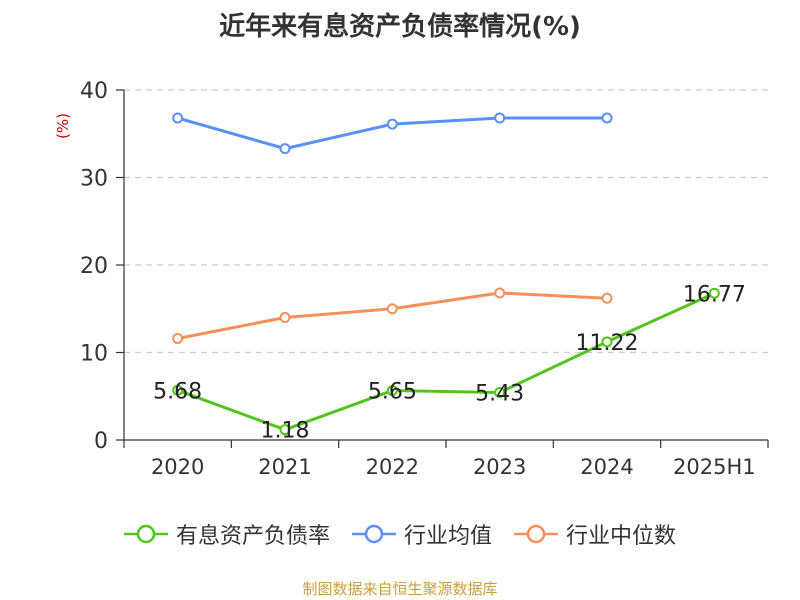 The height and width of the screenshot is (600, 800). I want to click on legend-label: 行业中位数, so click(621, 536).